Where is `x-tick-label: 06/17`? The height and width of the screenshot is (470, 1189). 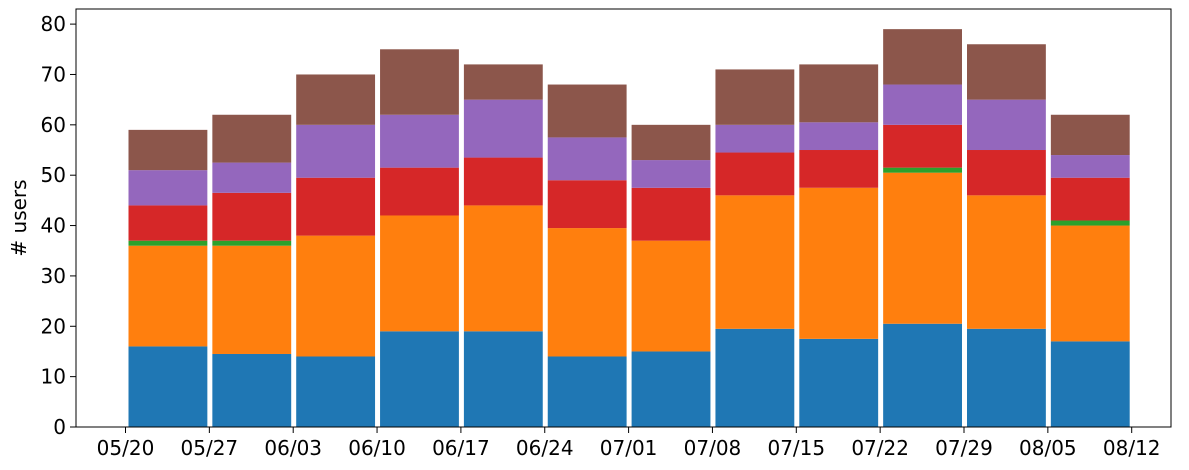 x-tick-label: 06/17 is located at coordinates (461, 448).